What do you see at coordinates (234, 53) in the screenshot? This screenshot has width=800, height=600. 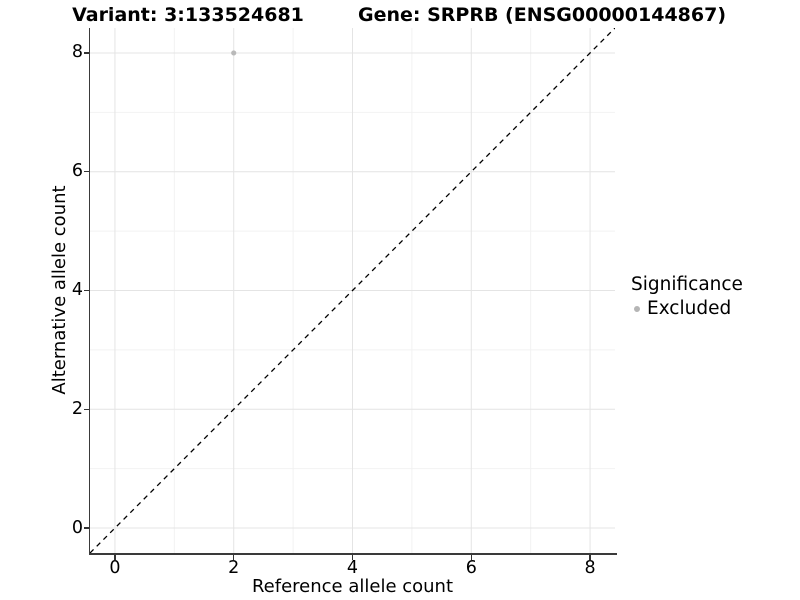 I see `data-point` at bounding box center [234, 53].